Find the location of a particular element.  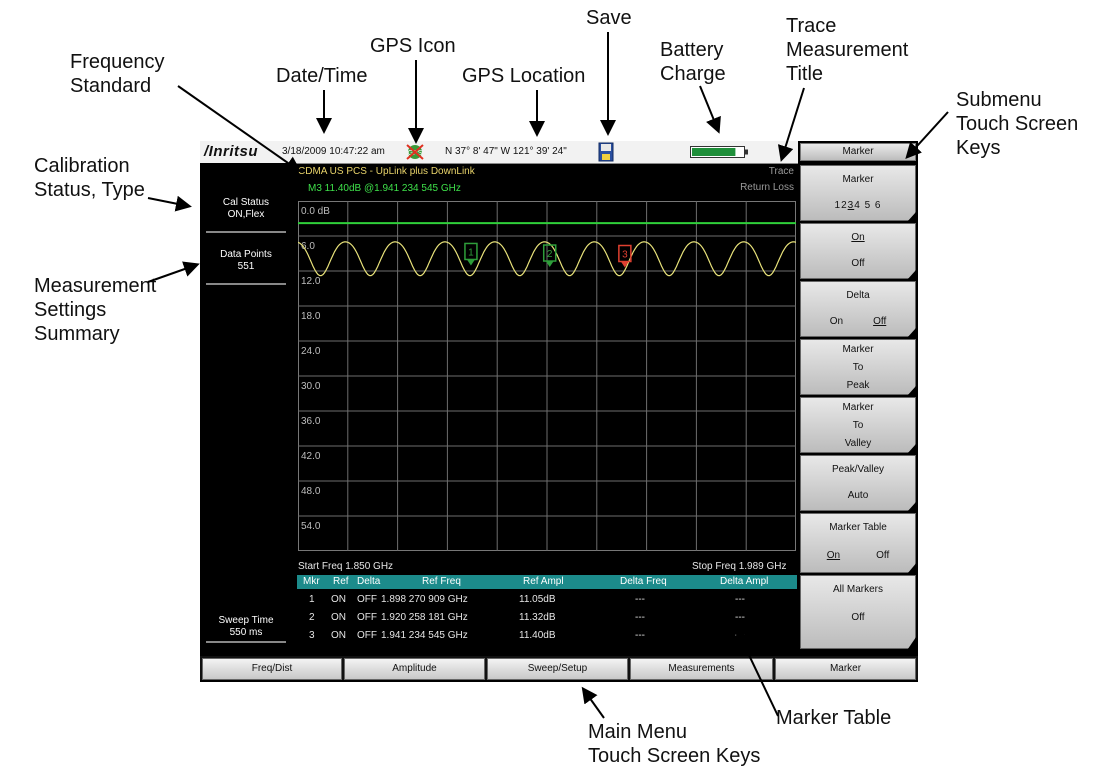

cal-status: Cal Status ON,Flex is located at coordinates (246, 209).